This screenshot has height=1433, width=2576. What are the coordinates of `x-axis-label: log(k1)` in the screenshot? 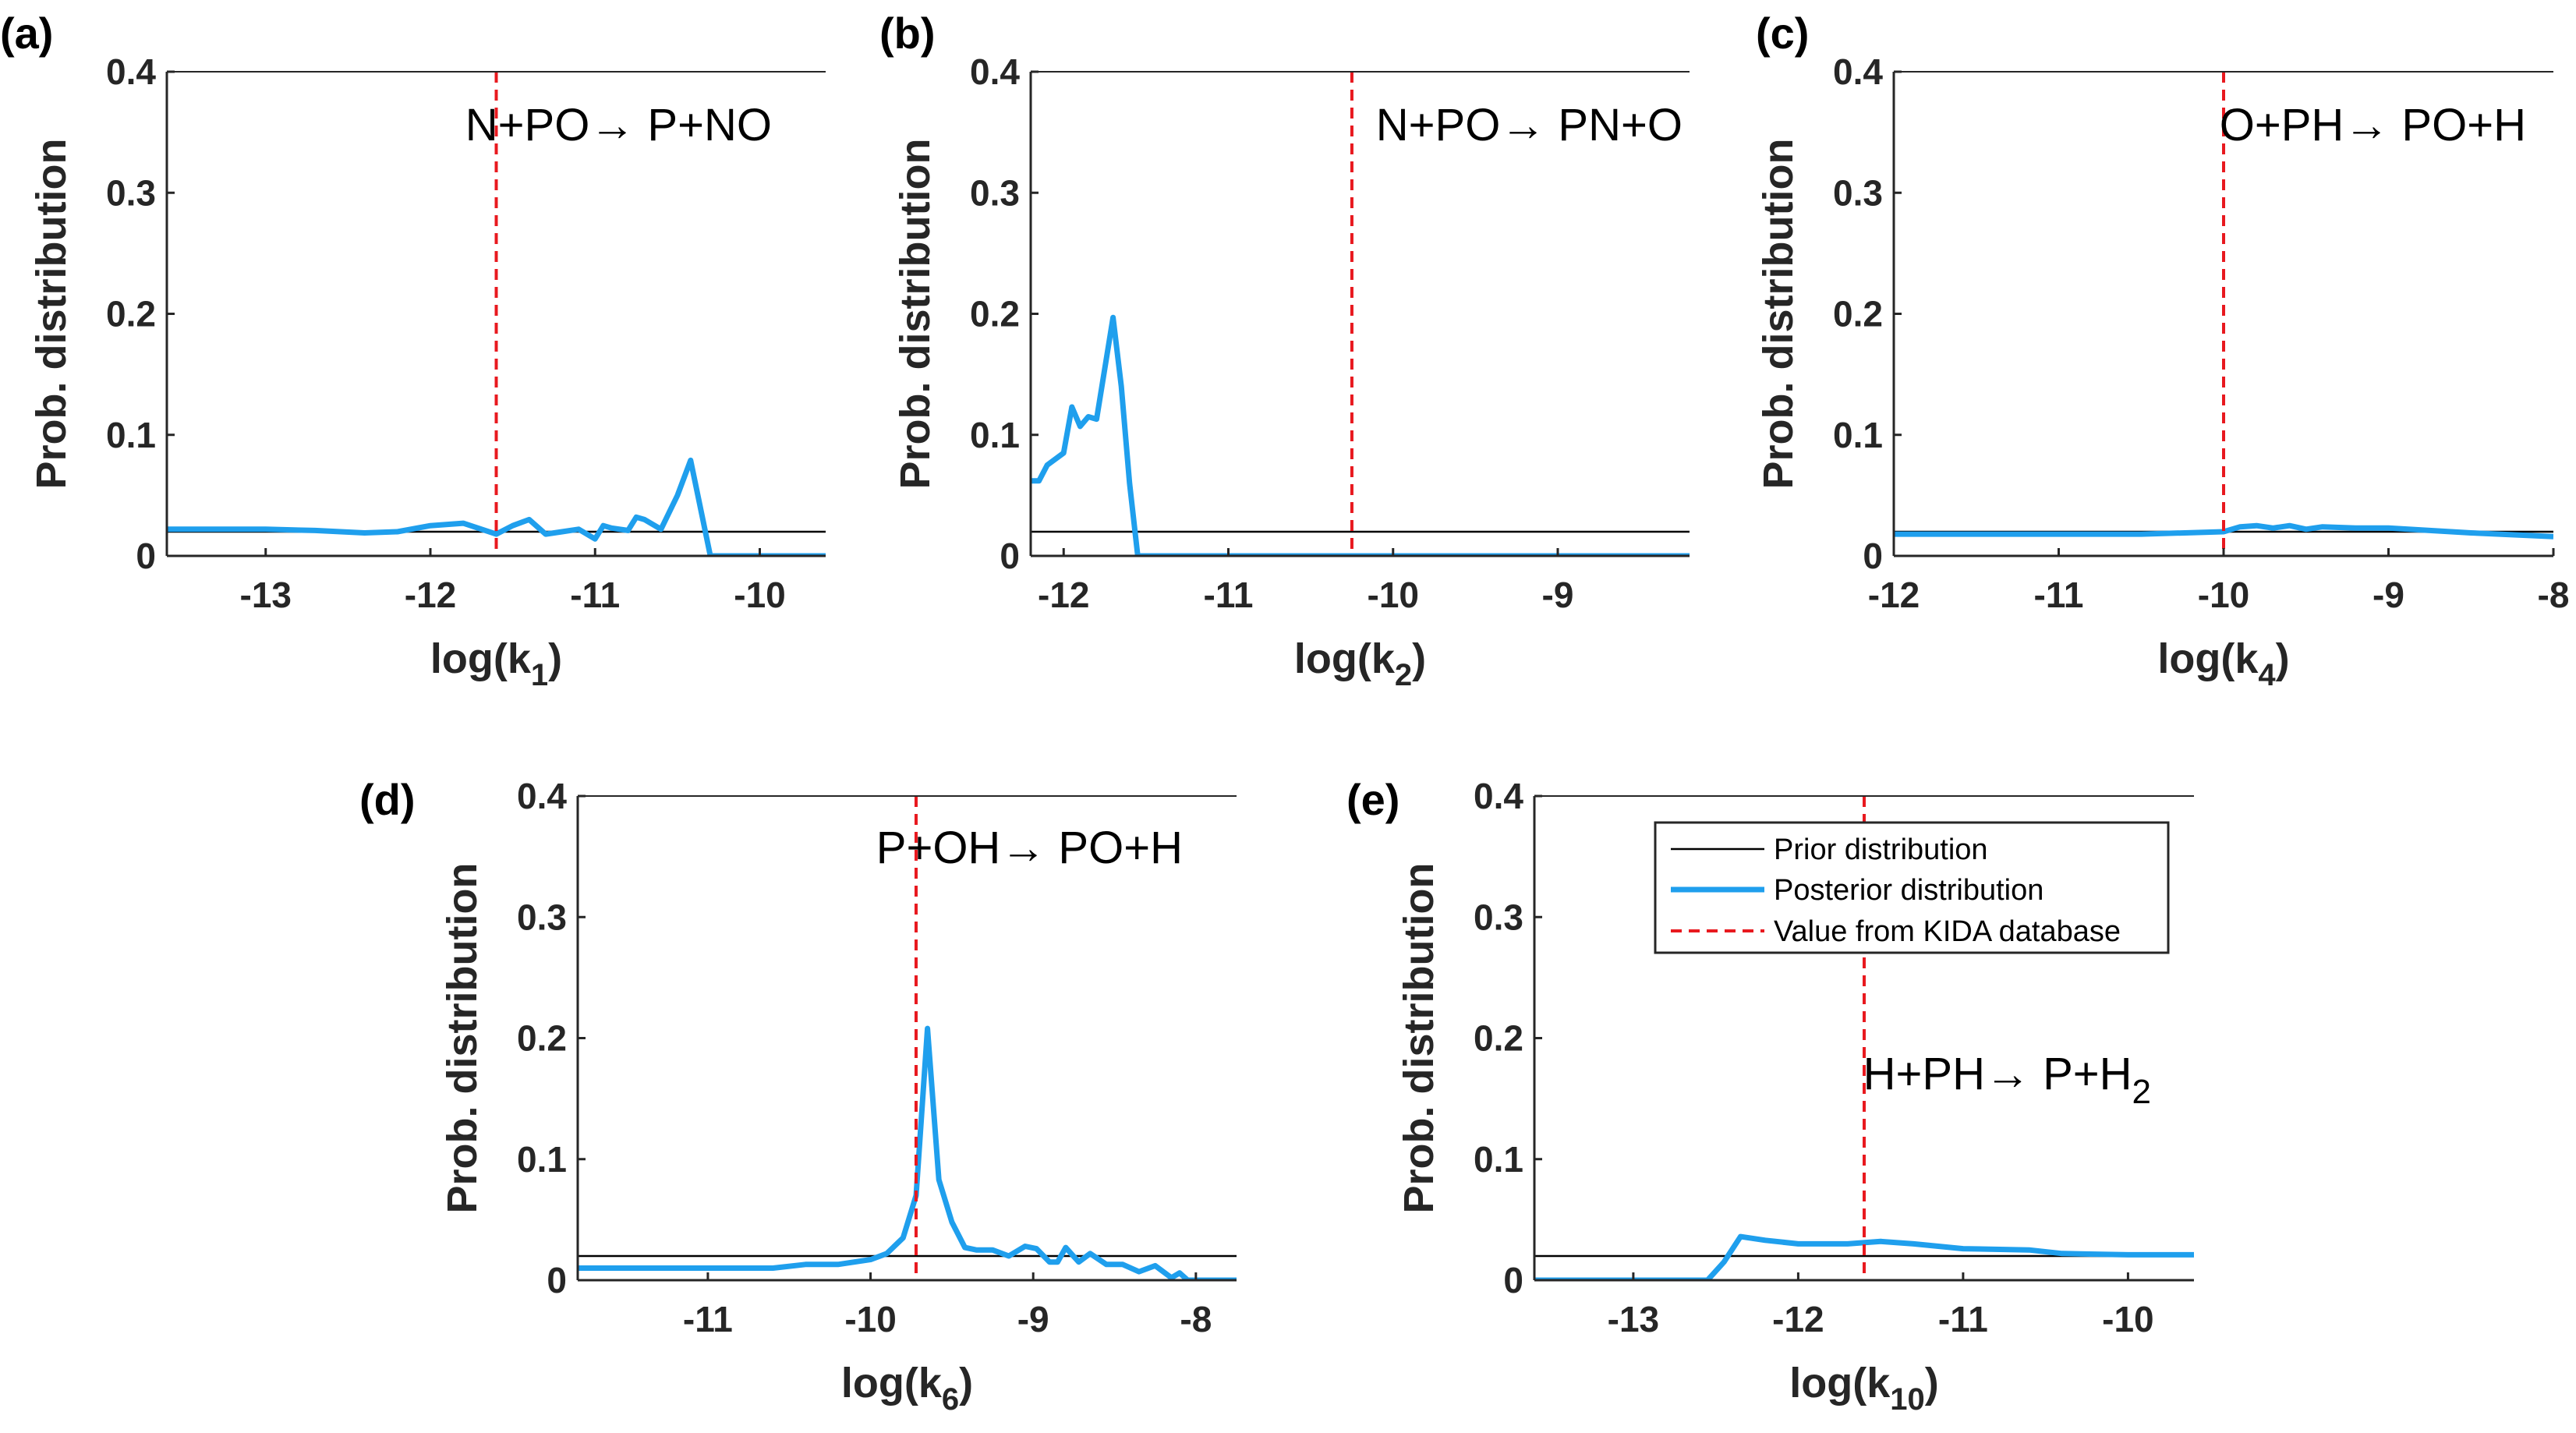 It's located at (496, 663).